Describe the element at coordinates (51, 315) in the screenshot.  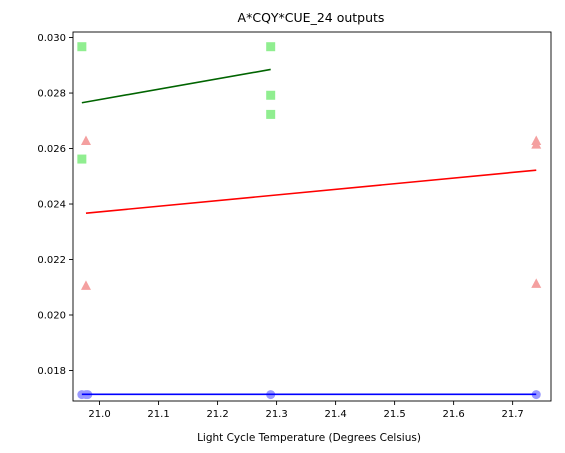
I see `y-tick-label-1: 0.020` at that location.